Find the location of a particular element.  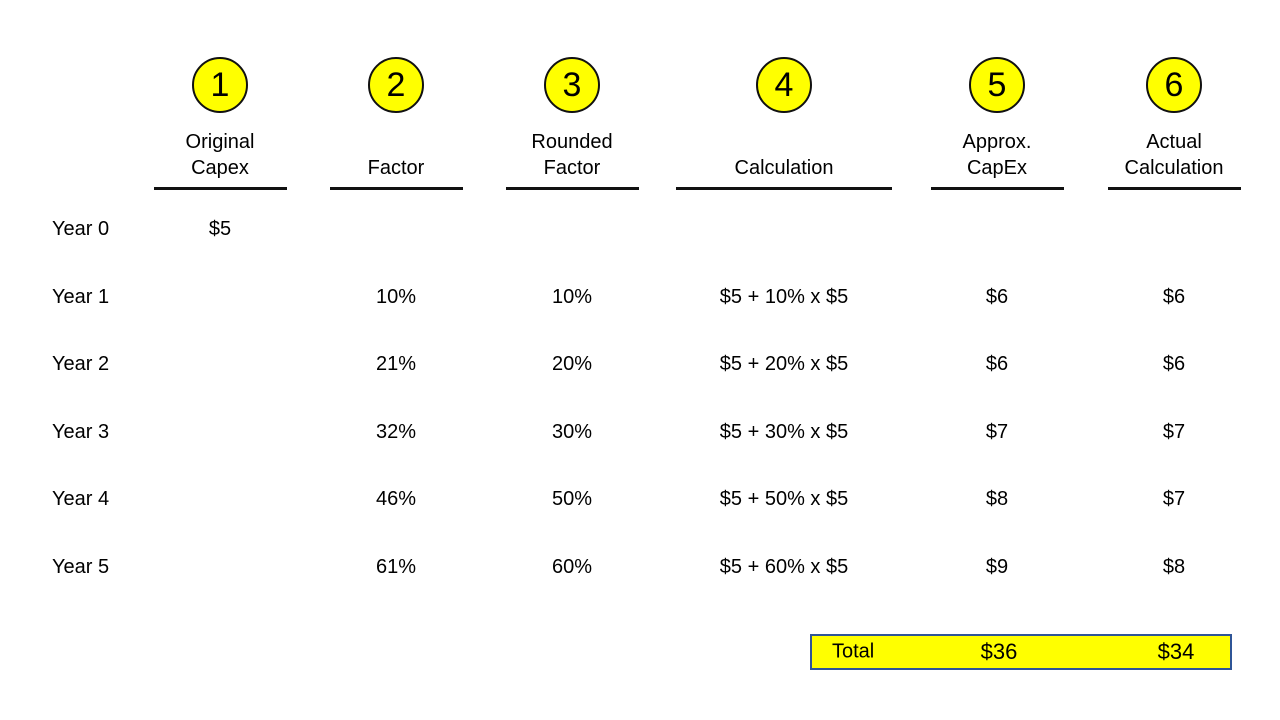

cell-rounded-factor: 10% is located at coordinates (572, 296).